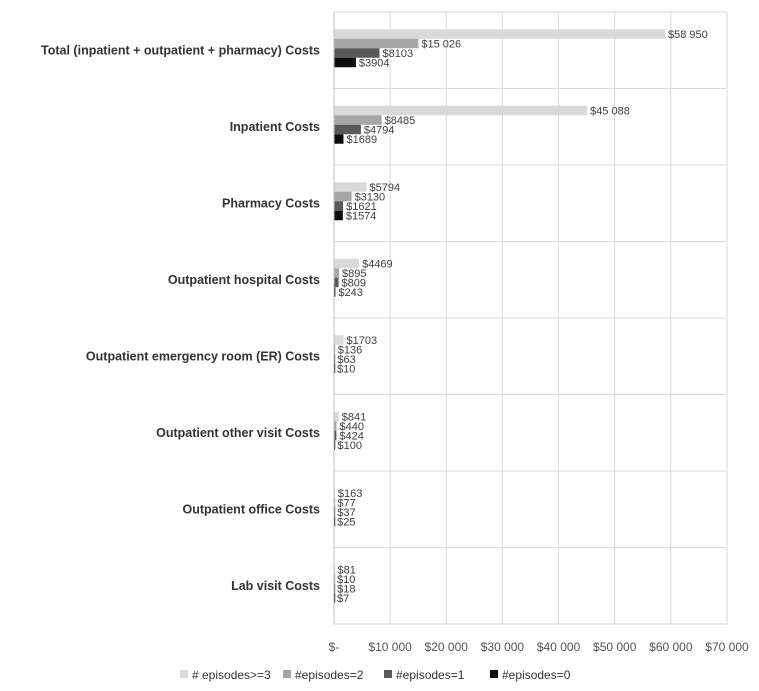  Describe the element at coordinates (350, 350) in the screenshot. I see `data-label: $136` at that location.